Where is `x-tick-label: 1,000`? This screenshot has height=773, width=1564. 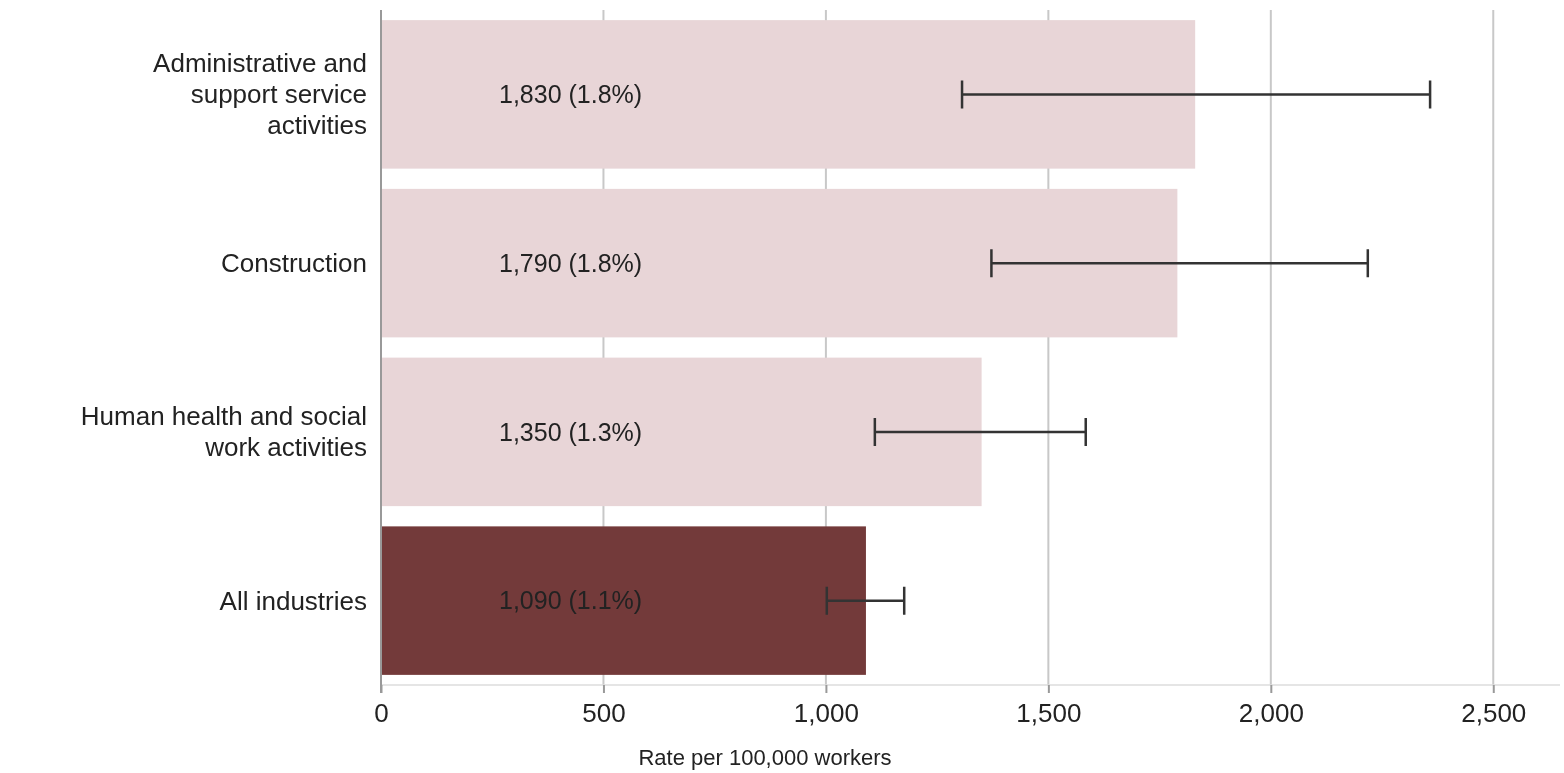
x-tick-label: 1,000 is located at coordinates (826, 713).